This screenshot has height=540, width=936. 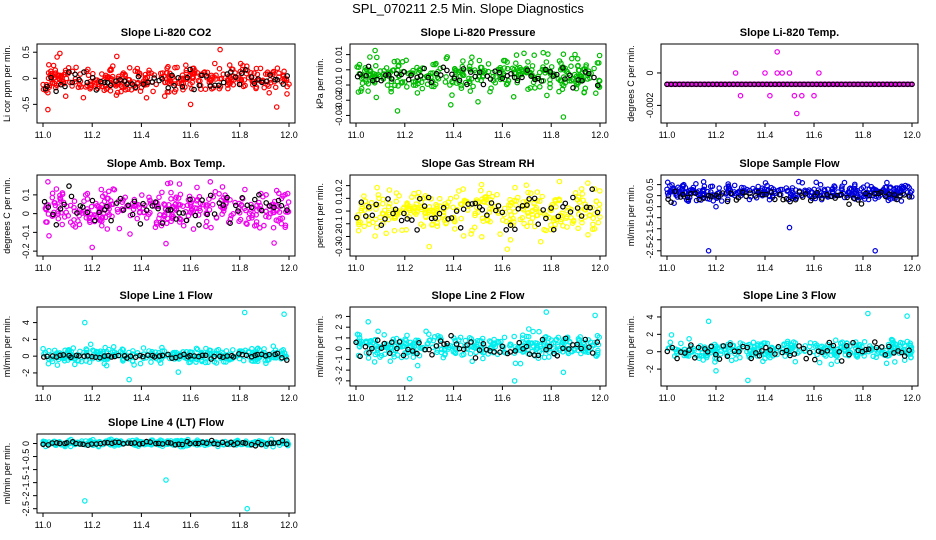 What do you see at coordinates (92, 135) in the screenshot?
I see `x-tick-label: 11.2` at bounding box center [92, 135].